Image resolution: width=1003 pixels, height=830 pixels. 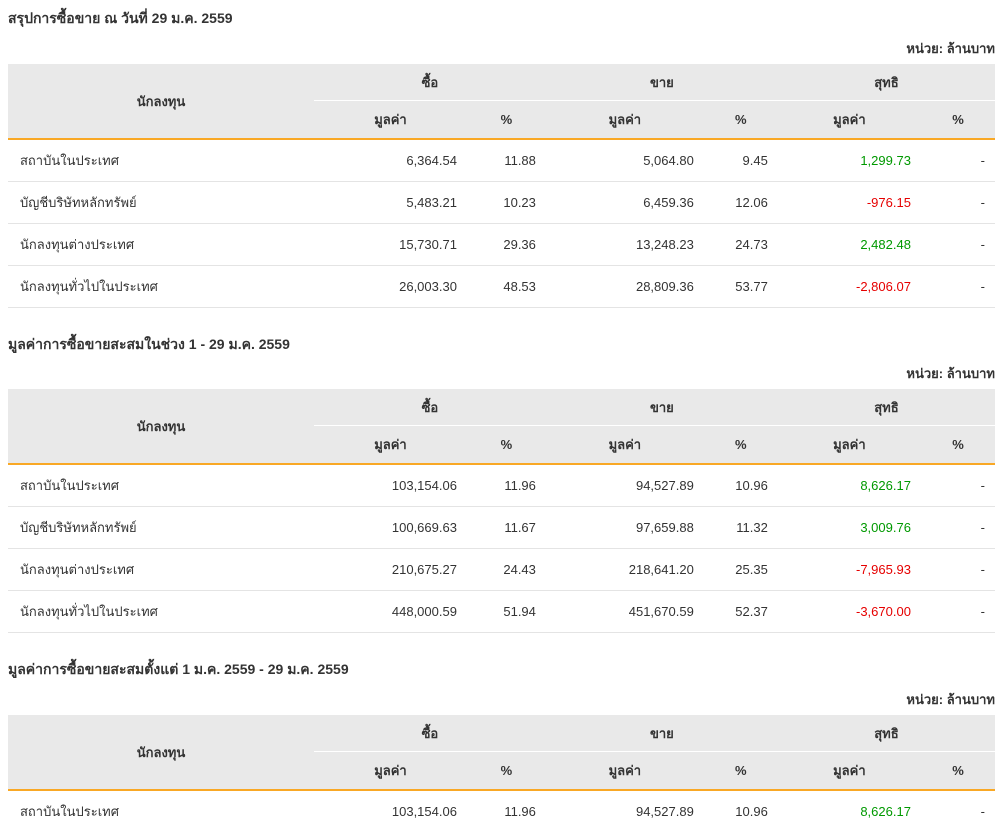 I want to click on sell-value-cell: 5,064.80, so click(x=624, y=160).